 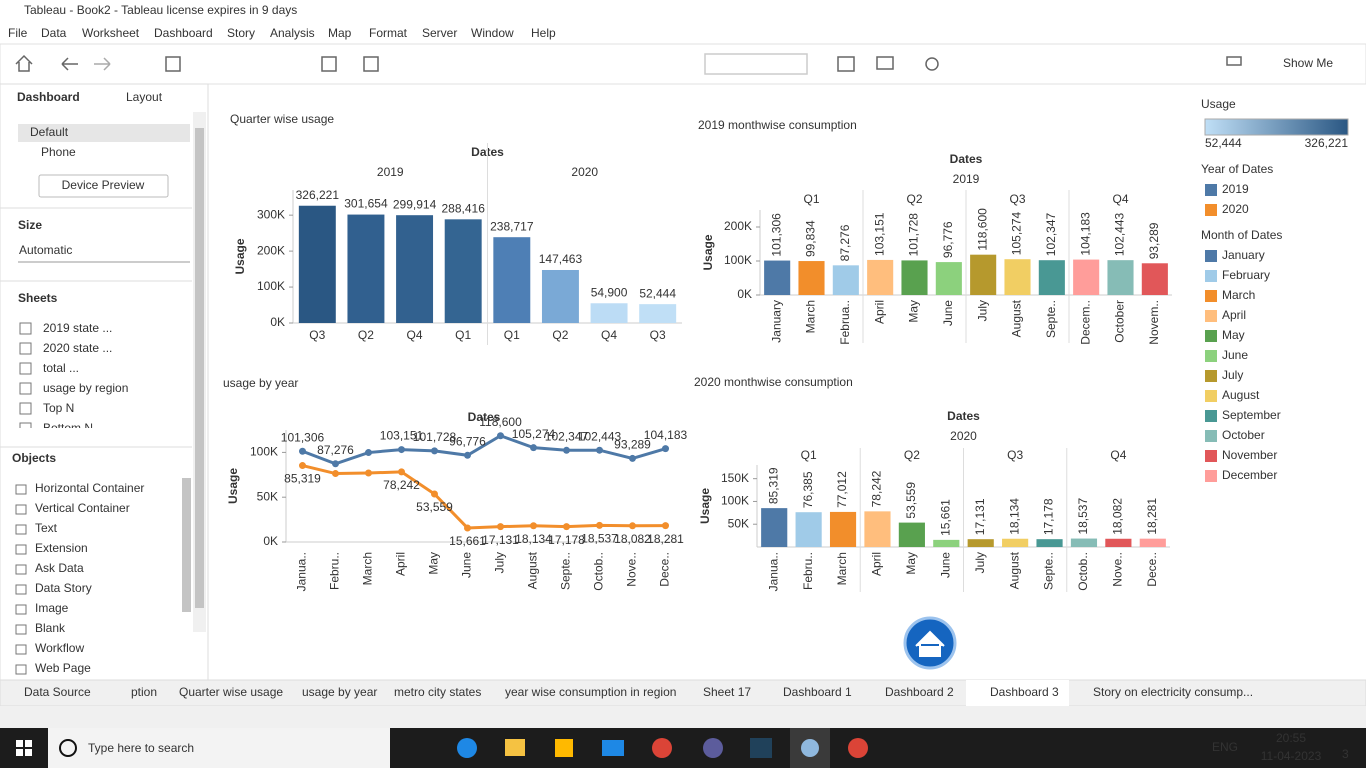 What do you see at coordinates (776, 321) in the screenshot?
I see `x-tick-label: January` at bounding box center [776, 321].